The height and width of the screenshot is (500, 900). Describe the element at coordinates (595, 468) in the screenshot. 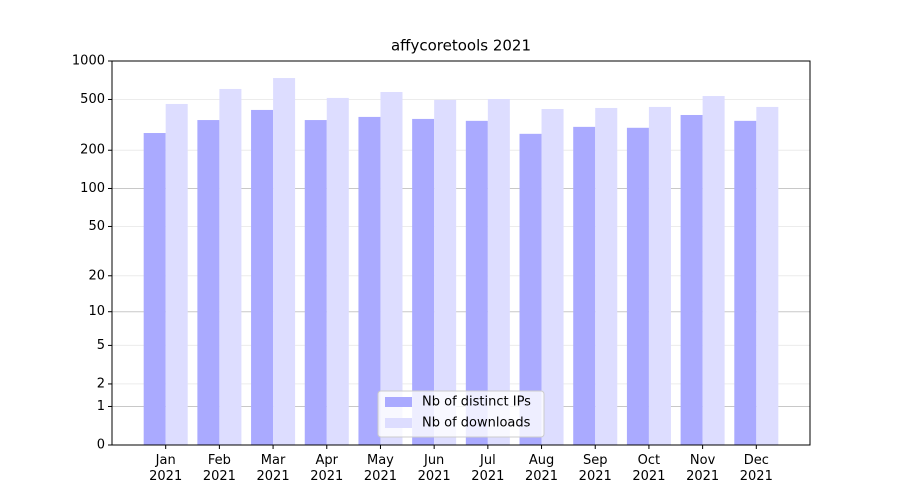

I see `x-tick-label: Sep 2021` at that location.